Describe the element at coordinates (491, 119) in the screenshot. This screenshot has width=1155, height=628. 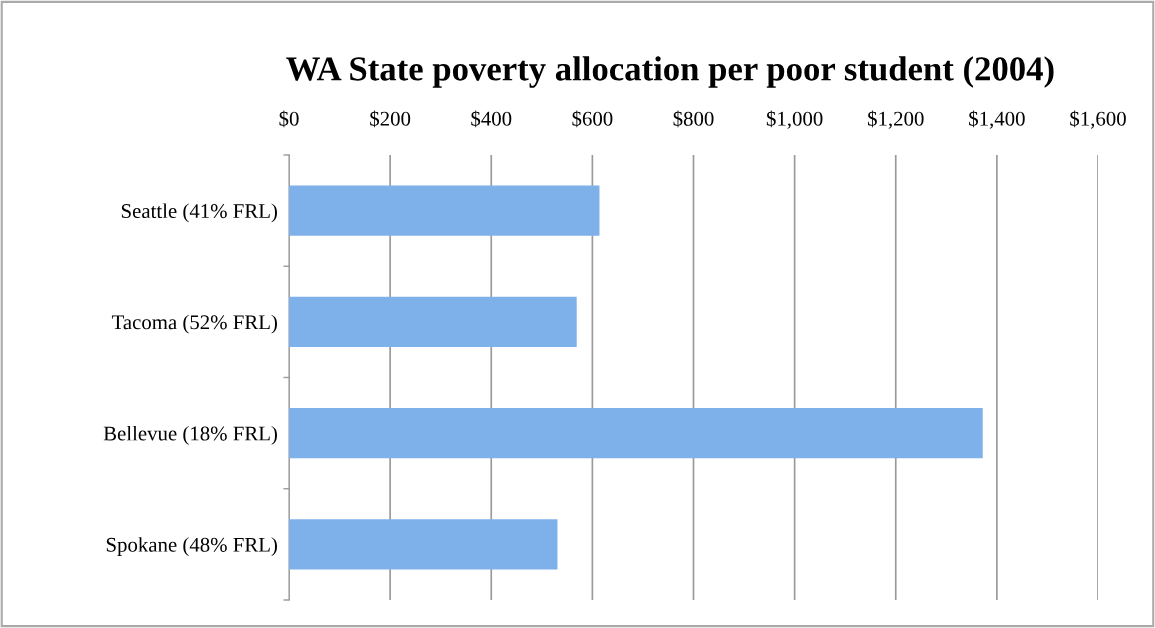
I see `x-tick-label: $400` at that location.